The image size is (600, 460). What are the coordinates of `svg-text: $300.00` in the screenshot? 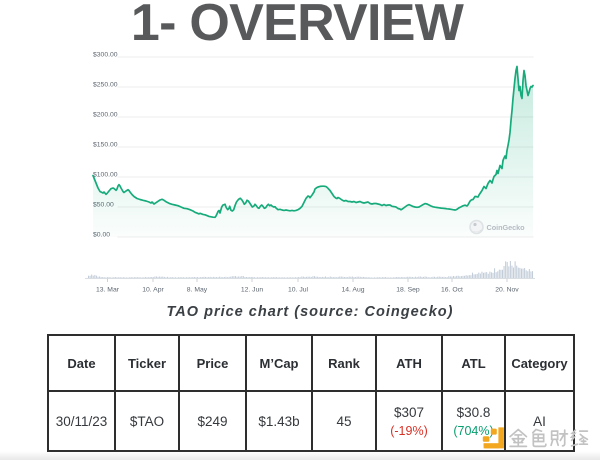 It's located at (105, 55).